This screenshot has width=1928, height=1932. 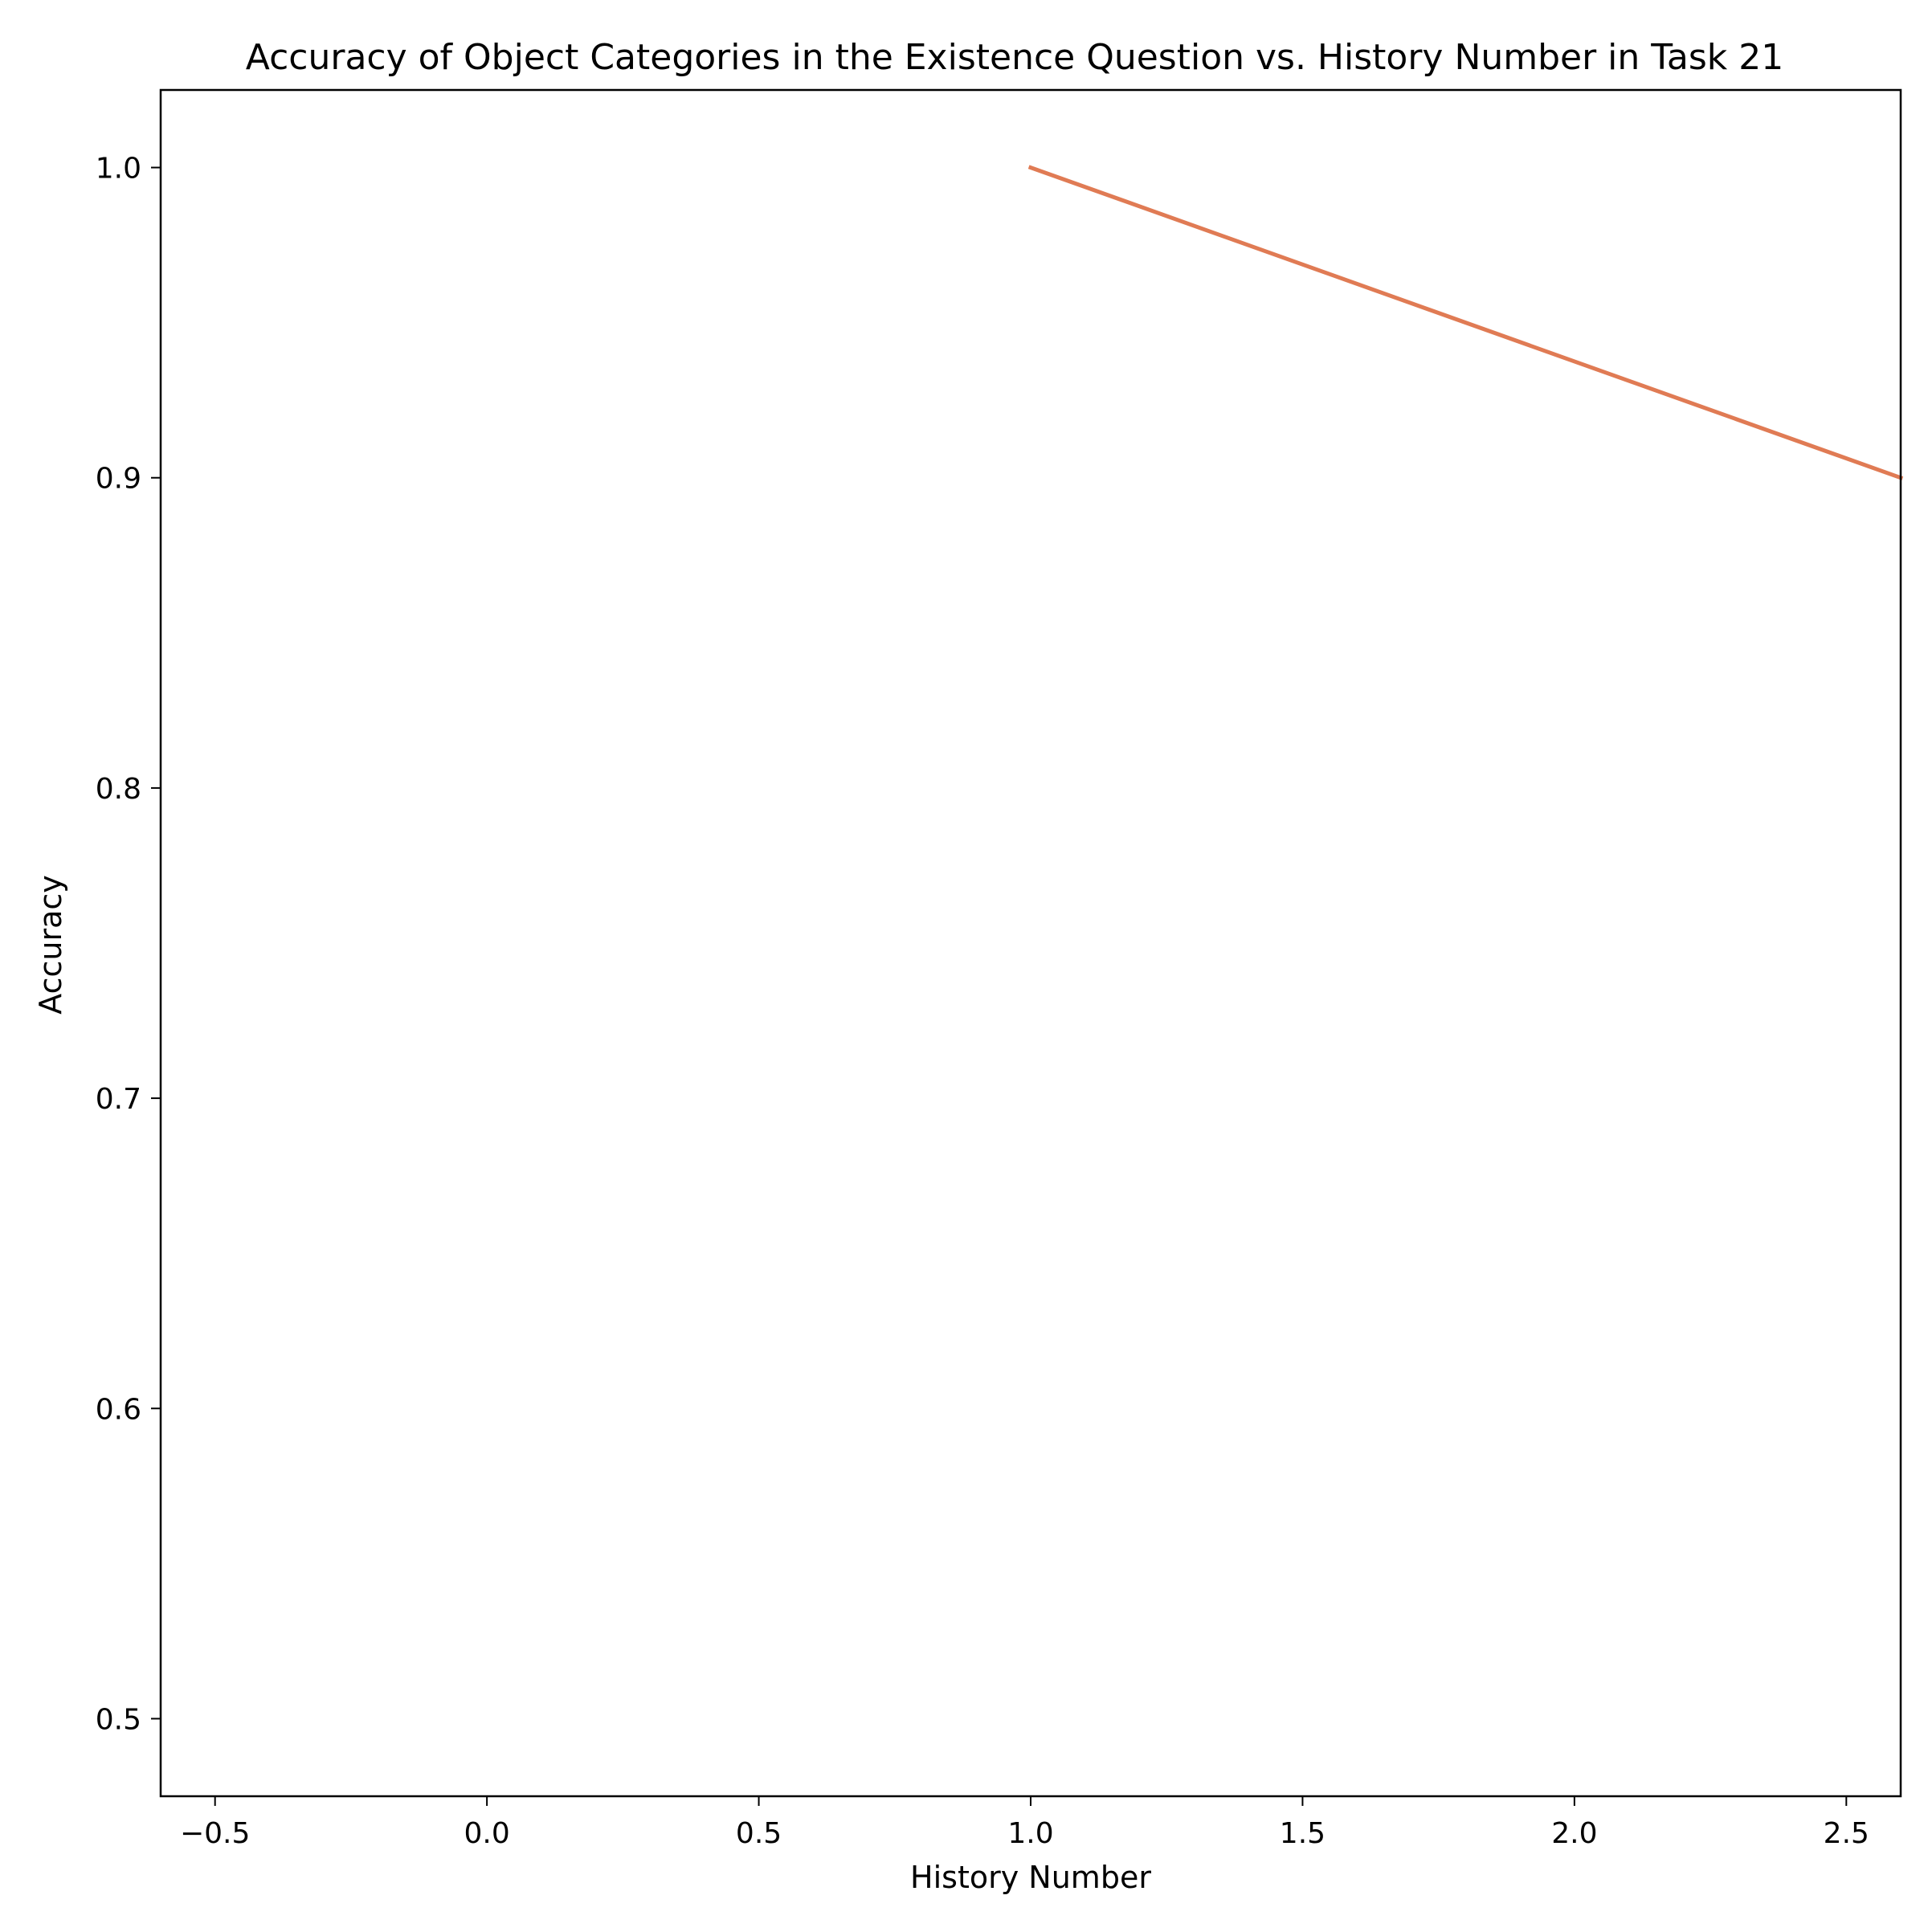 I want to click on x-tick-label: 1.0, so click(x=1030, y=1833).